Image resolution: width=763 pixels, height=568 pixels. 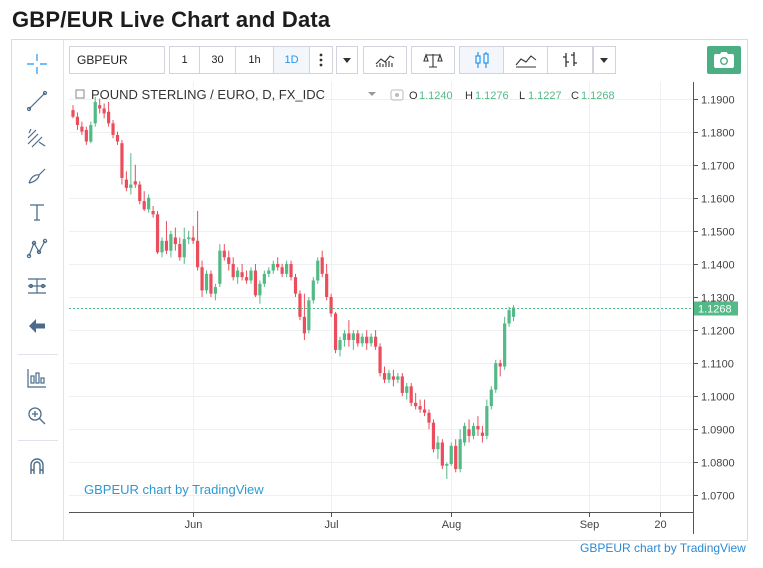 I want to click on low-label: L, so click(x=522, y=96).